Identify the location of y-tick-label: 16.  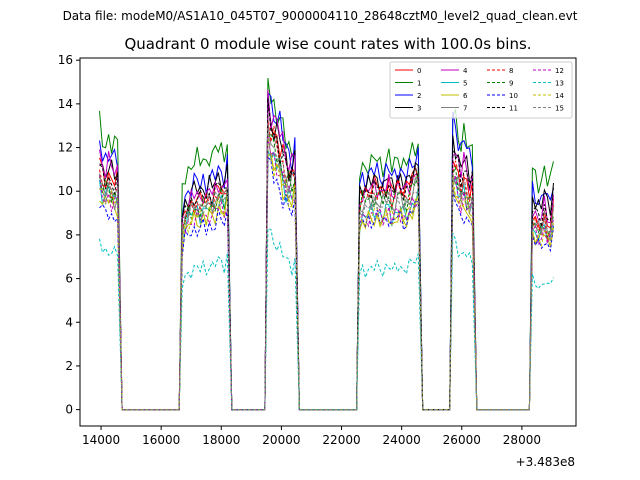
(65, 60).